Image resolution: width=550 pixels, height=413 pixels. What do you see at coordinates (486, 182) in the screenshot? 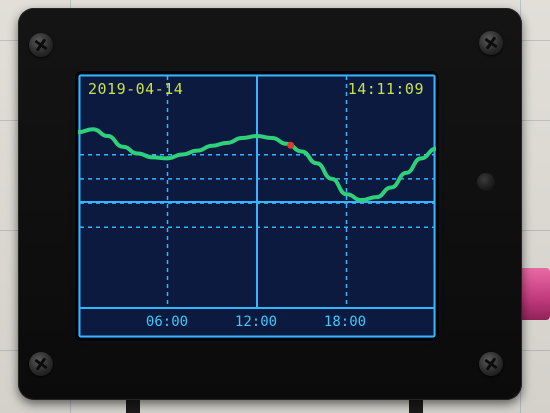
I see `side-button` at bounding box center [486, 182].